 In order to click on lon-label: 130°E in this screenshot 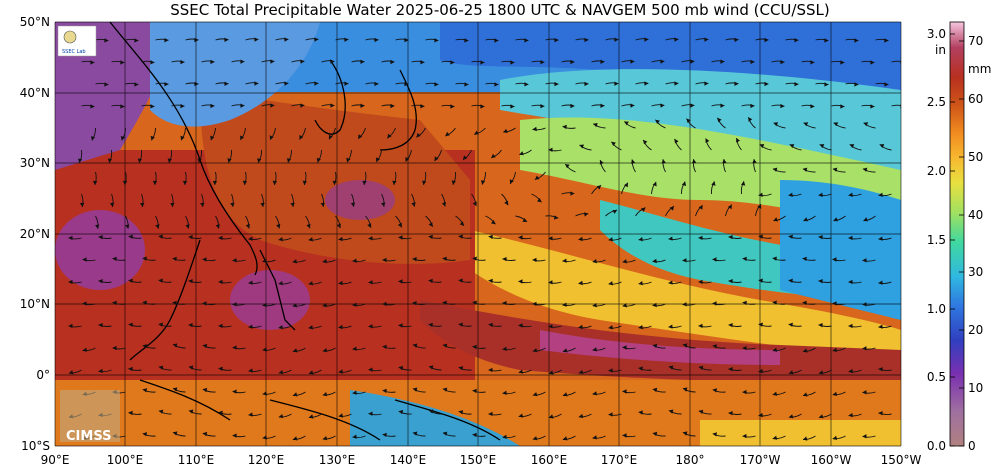, I will do `click(337, 460)`.